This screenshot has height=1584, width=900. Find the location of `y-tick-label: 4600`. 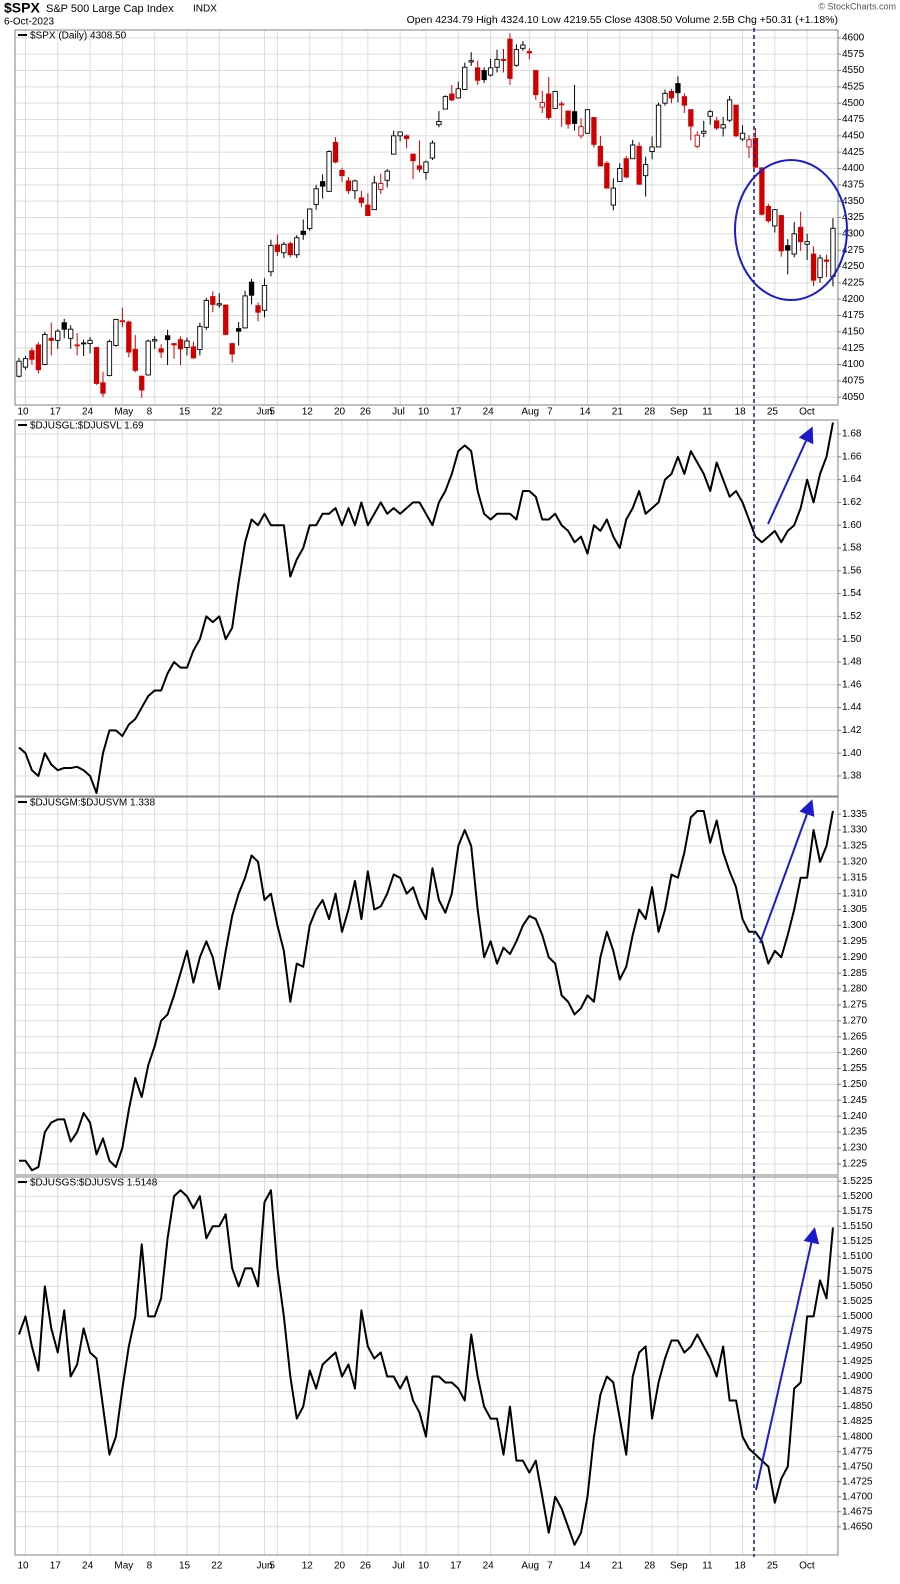

y-tick-label: 4600 is located at coordinates (853, 37).